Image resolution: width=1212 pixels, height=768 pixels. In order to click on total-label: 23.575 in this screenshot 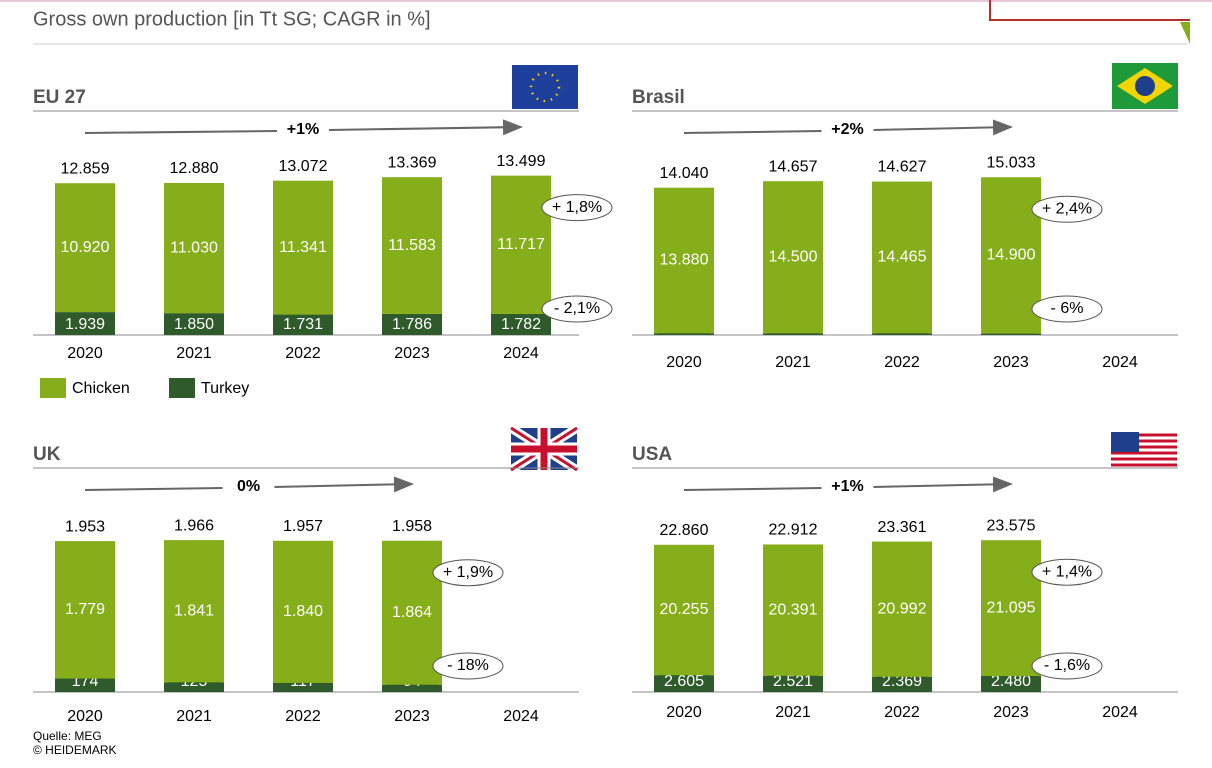, I will do `click(1011, 525)`.